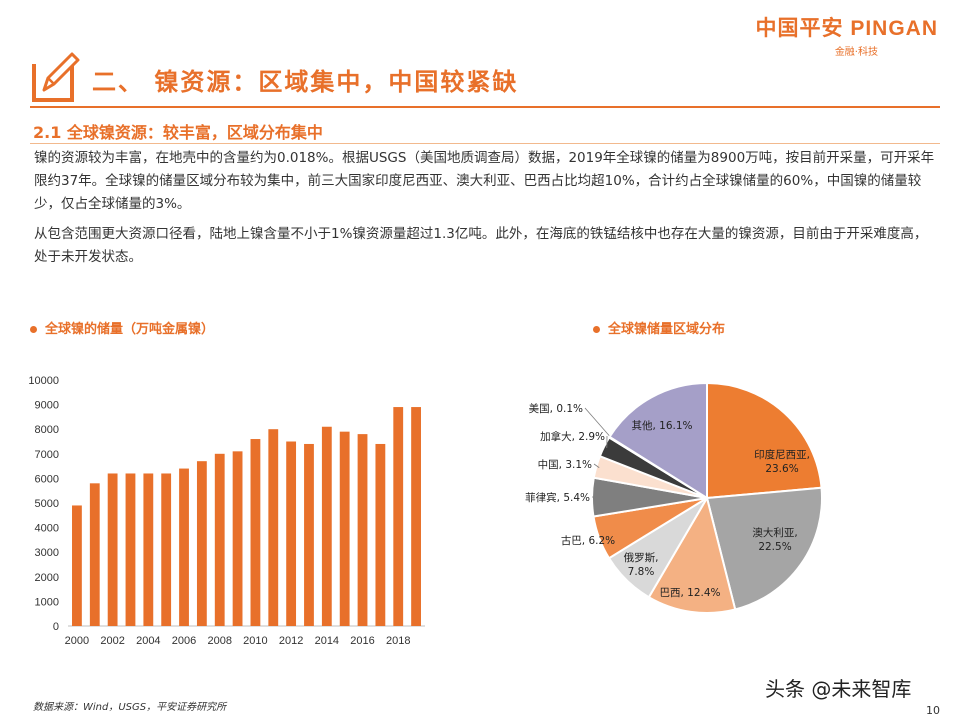 The height and width of the screenshot is (720, 960). Describe the element at coordinates (77, 641) in the screenshot. I see `x-tick-label: 2000` at that location.